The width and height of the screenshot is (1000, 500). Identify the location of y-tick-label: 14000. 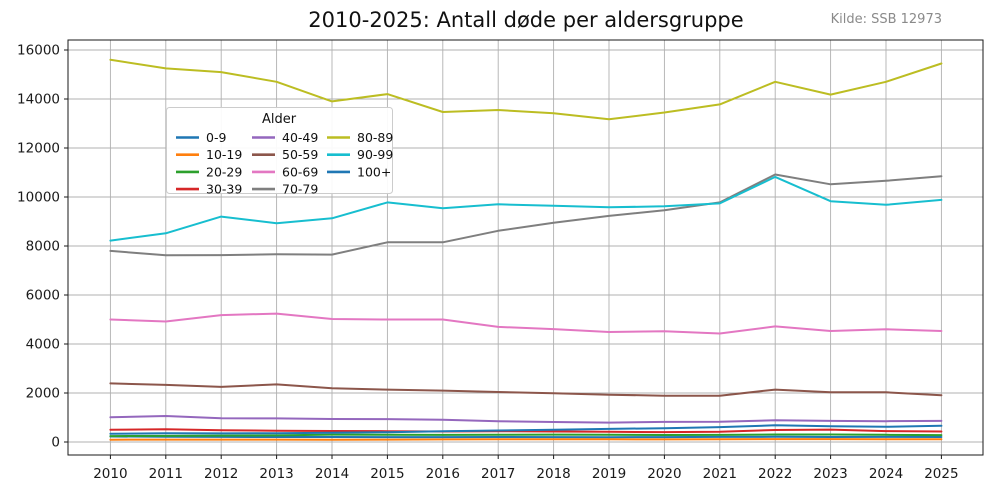
(38, 100).